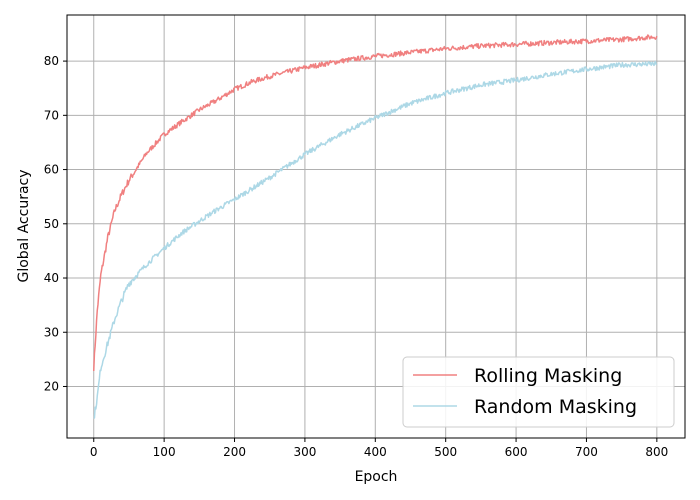 Image resolution: width=700 pixels, height=500 pixels. Describe the element at coordinates (164, 452) in the screenshot. I see `x-tick-label: 100` at that location.